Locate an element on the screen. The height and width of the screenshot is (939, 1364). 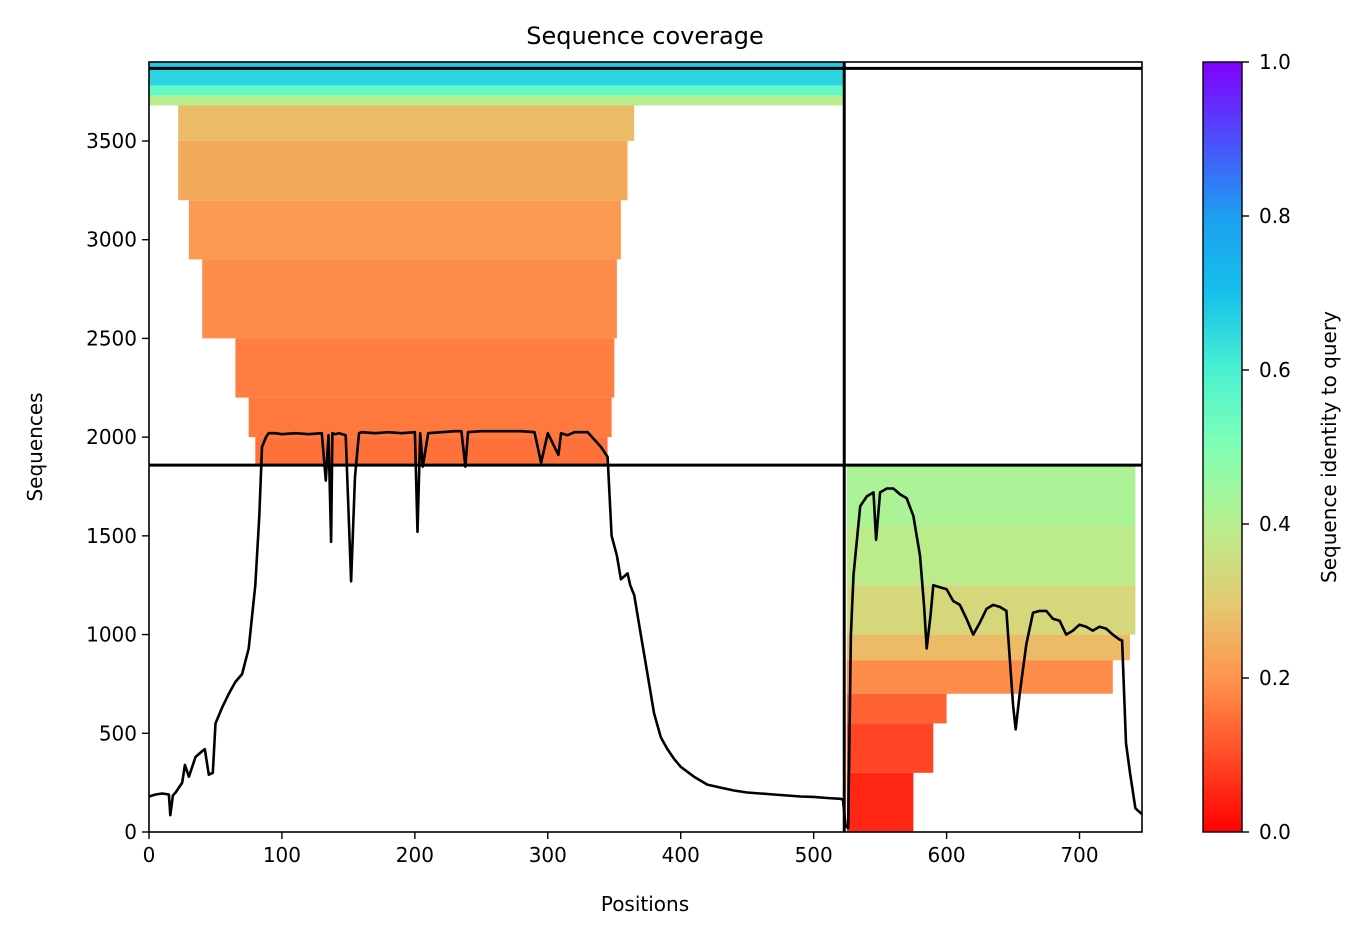
x-tick-label-500: 500 is located at coordinates (814, 855).